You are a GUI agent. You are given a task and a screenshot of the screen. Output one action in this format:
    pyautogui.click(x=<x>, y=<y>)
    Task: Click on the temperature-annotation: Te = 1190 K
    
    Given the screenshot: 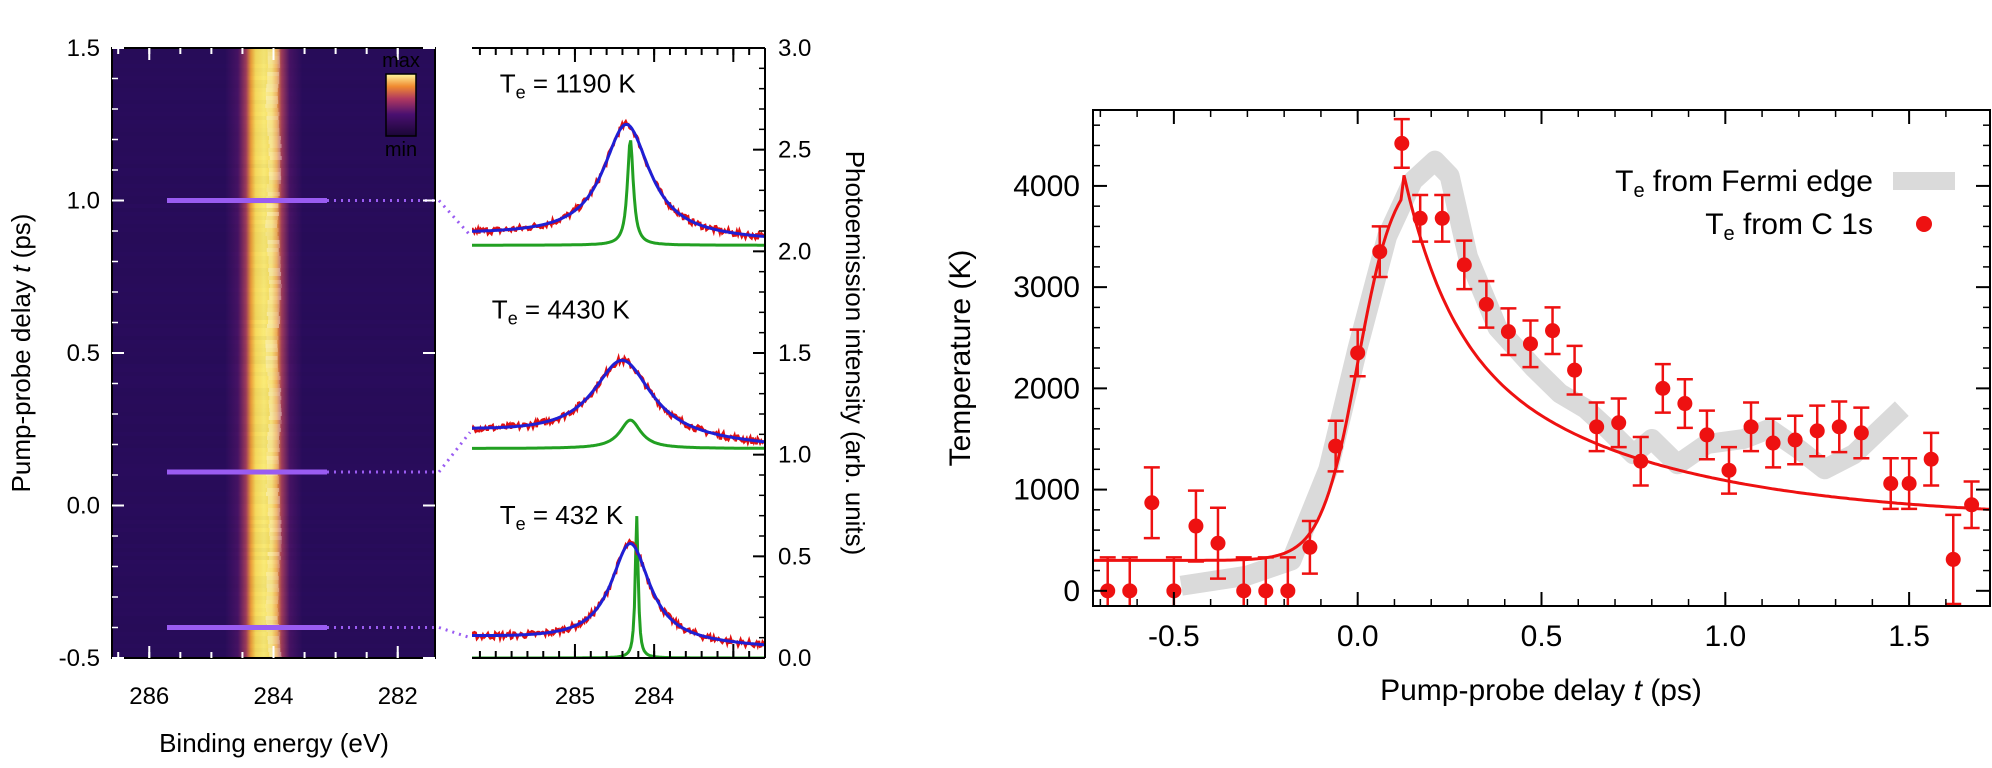 What is the action you would take?
    pyautogui.click(x=568, y=86)
    